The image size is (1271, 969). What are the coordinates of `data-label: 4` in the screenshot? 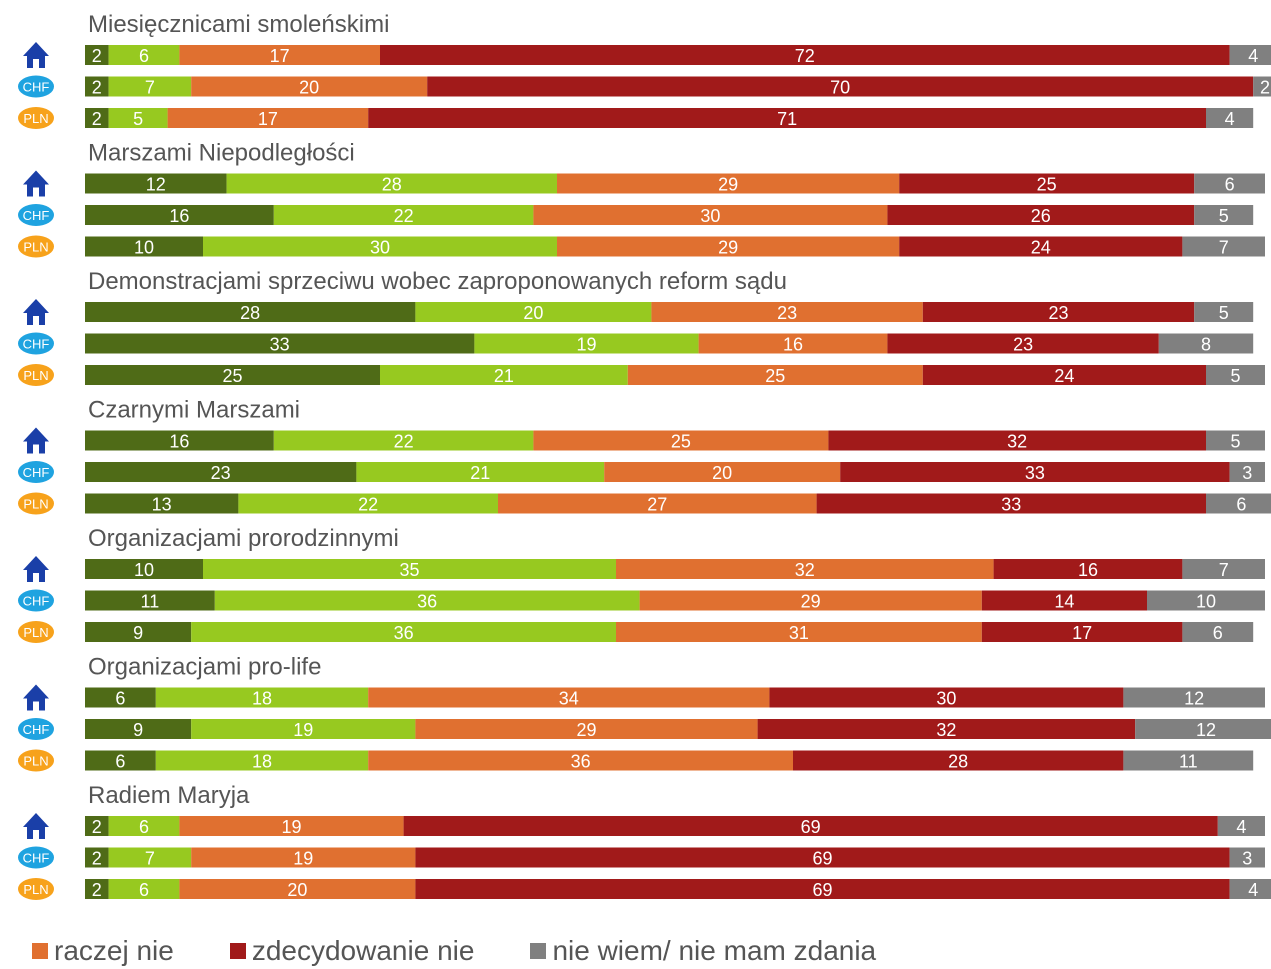 It's located at (1253, 56).